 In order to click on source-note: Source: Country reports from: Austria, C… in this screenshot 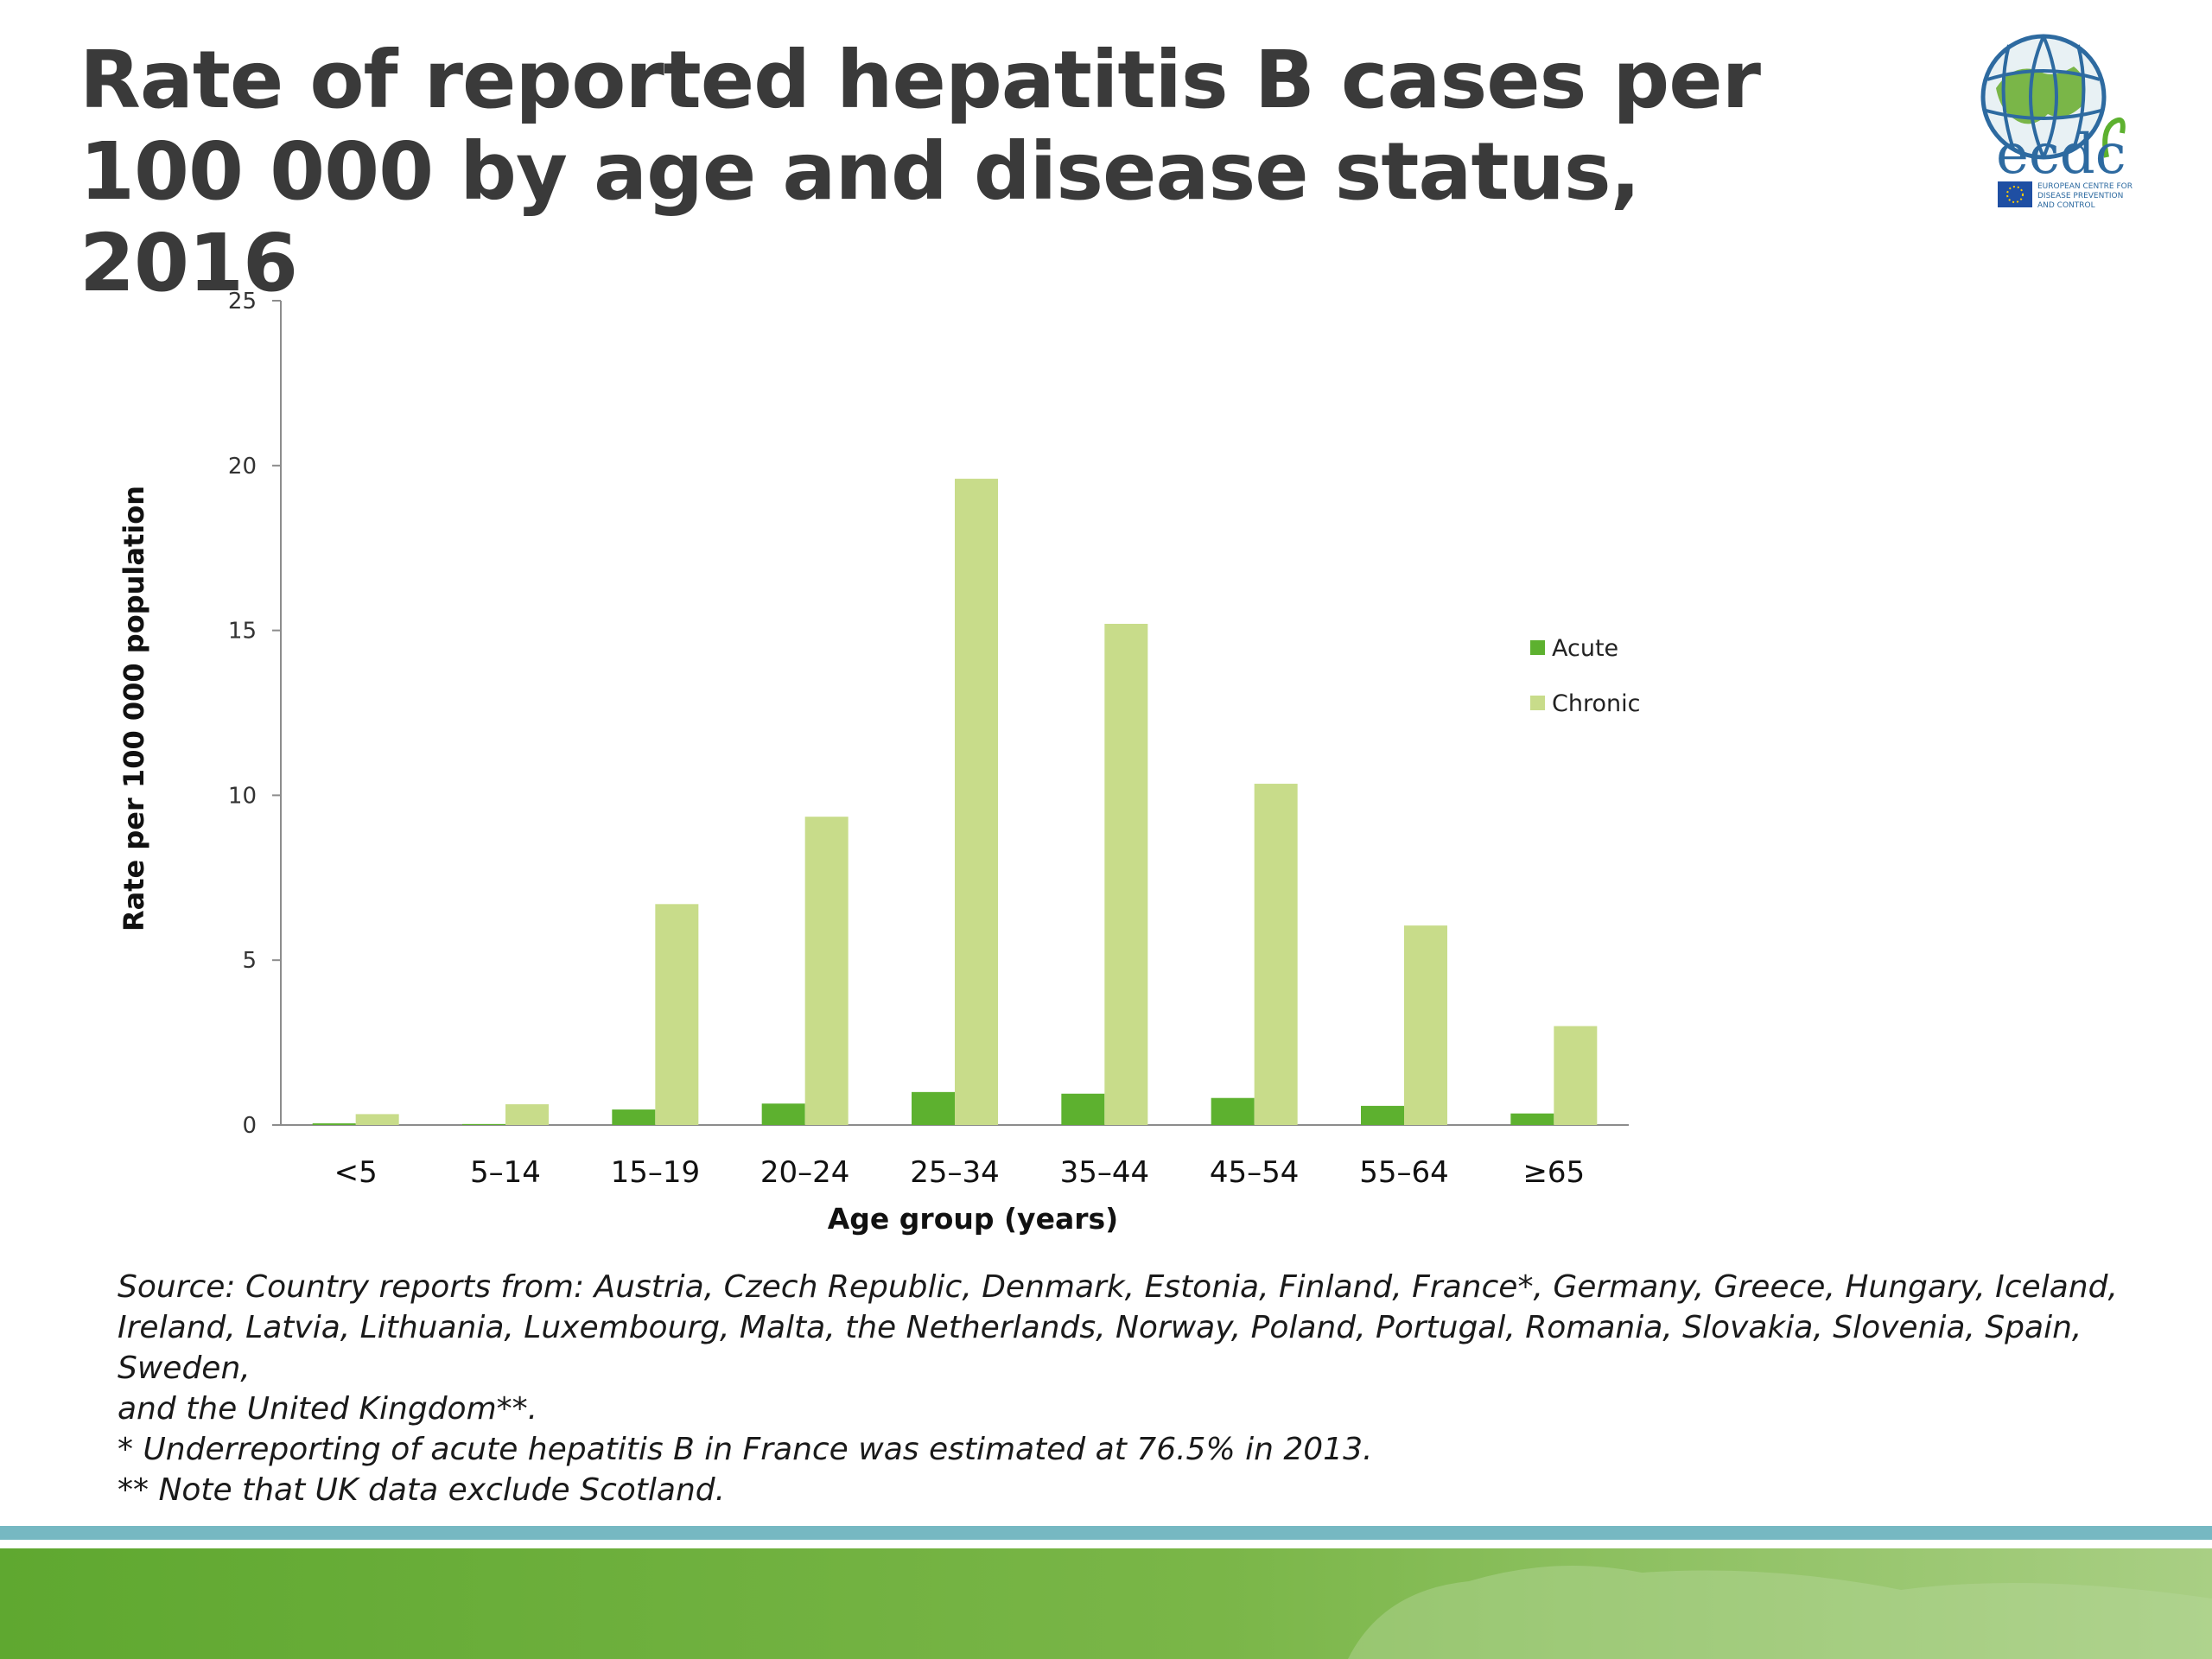, I will do `click(1137, 1388)`.